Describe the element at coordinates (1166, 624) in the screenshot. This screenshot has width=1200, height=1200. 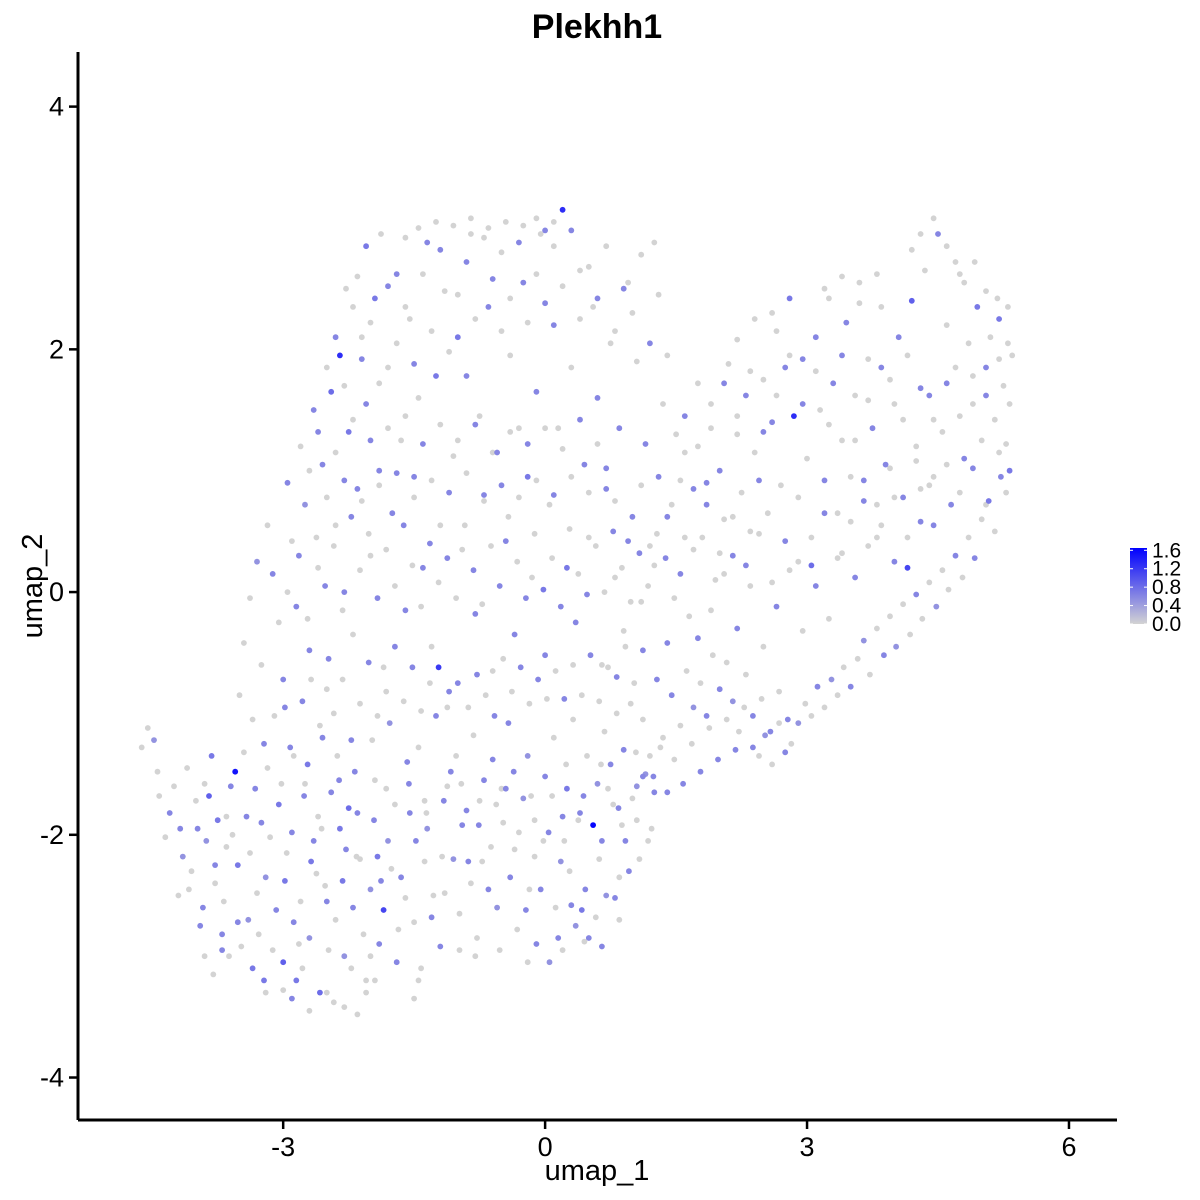
I see `legend-tick-label: 0.0` at that location.